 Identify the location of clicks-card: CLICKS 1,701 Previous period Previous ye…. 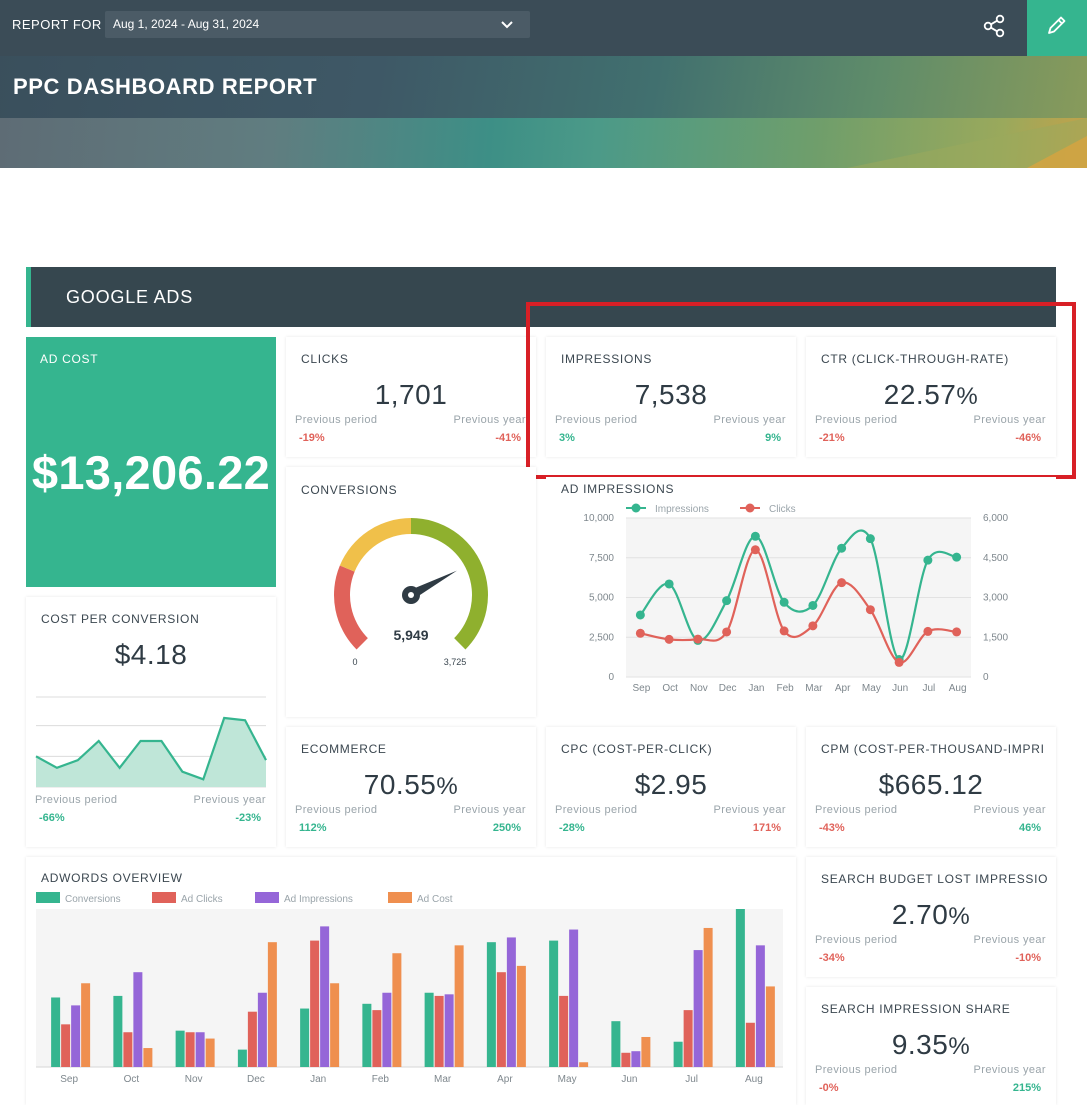
(411, 397).